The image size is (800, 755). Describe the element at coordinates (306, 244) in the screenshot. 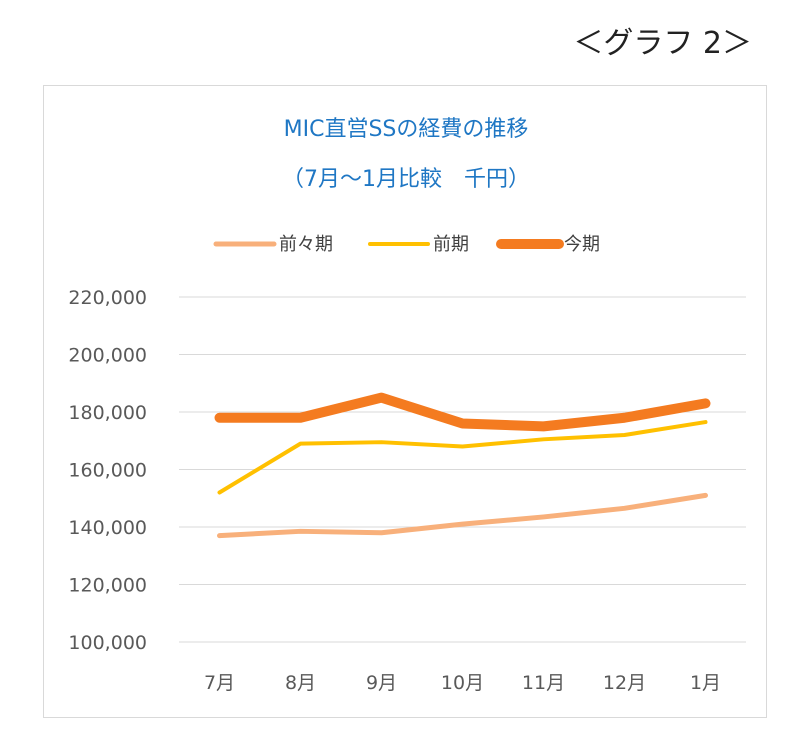

I see `legend-label: 前々期` at that location.